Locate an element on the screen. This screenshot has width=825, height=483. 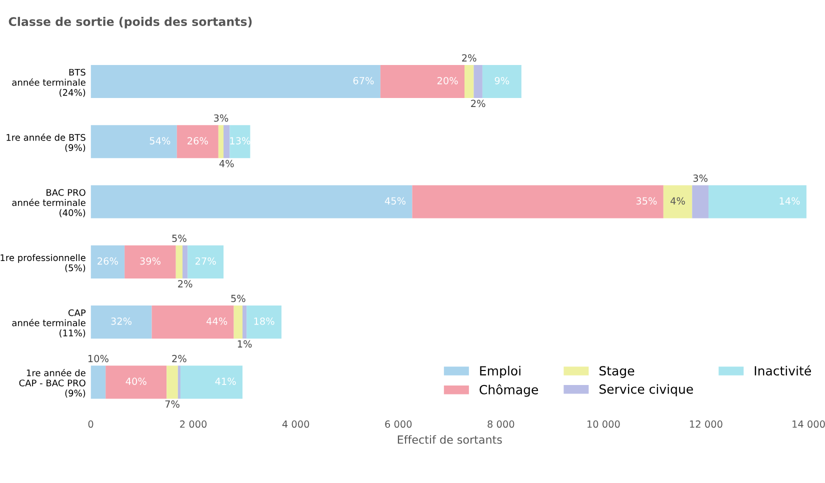
annotation: 35% is located at coordinates (646, 201).